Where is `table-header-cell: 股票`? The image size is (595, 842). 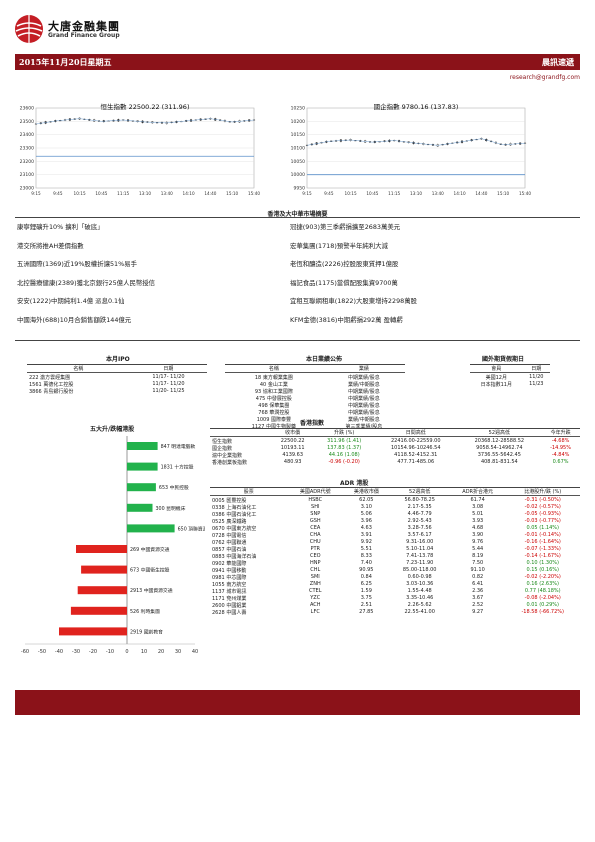 table-header-cell: 股票 is located at coordinates (248, 491).